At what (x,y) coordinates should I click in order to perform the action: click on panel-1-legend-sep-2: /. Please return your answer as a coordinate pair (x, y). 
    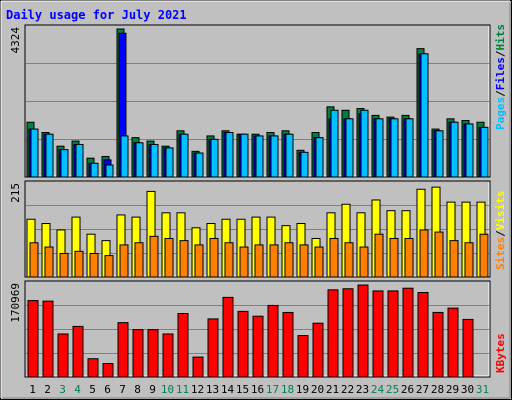
    Looking at the image, I should click on (500, 53).